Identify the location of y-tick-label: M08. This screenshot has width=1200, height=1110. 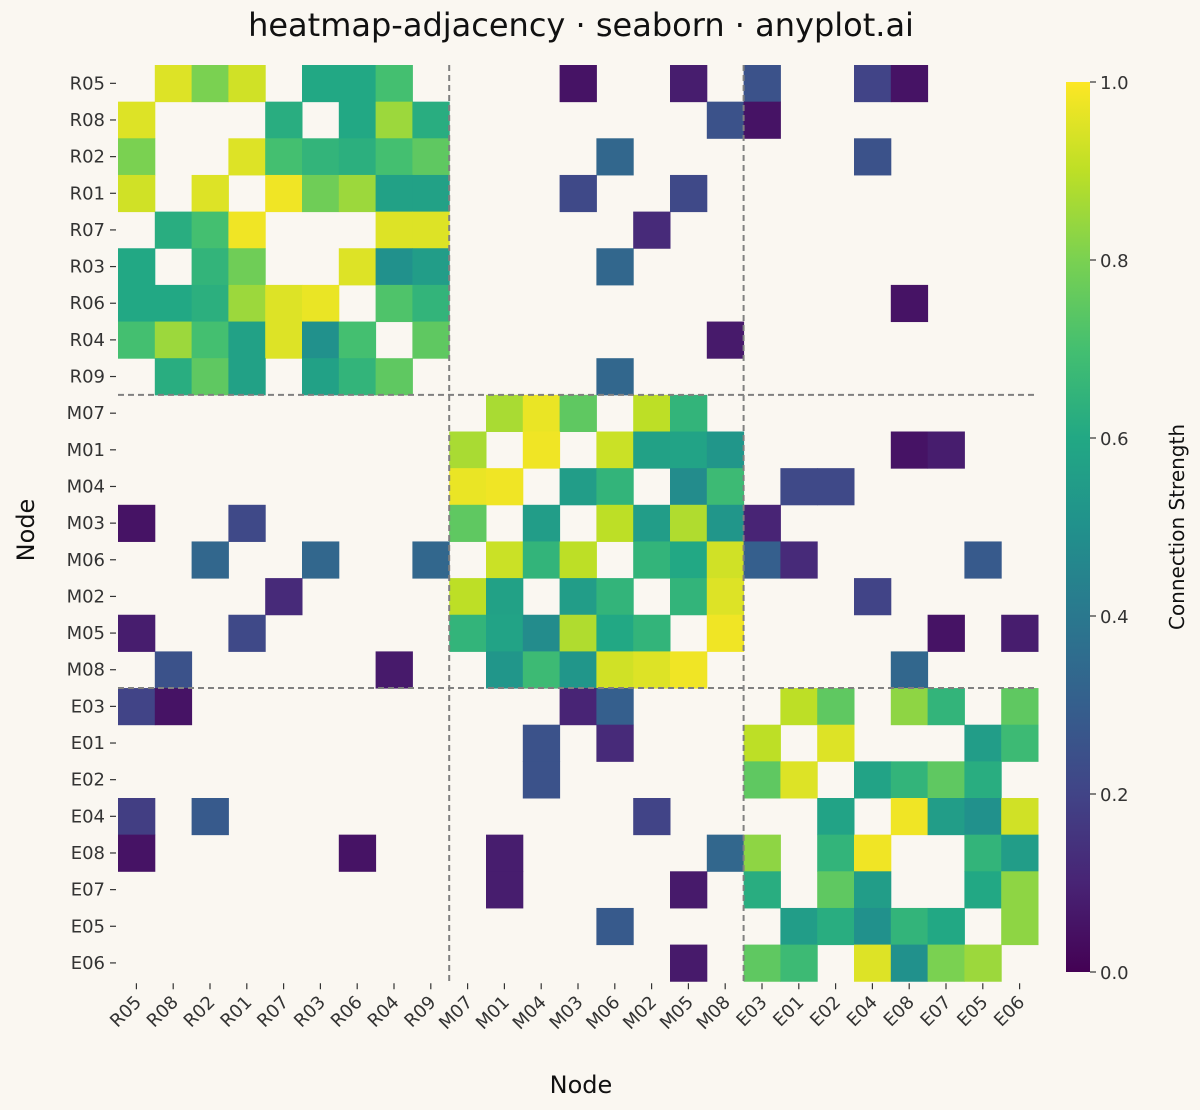
(86, 670).